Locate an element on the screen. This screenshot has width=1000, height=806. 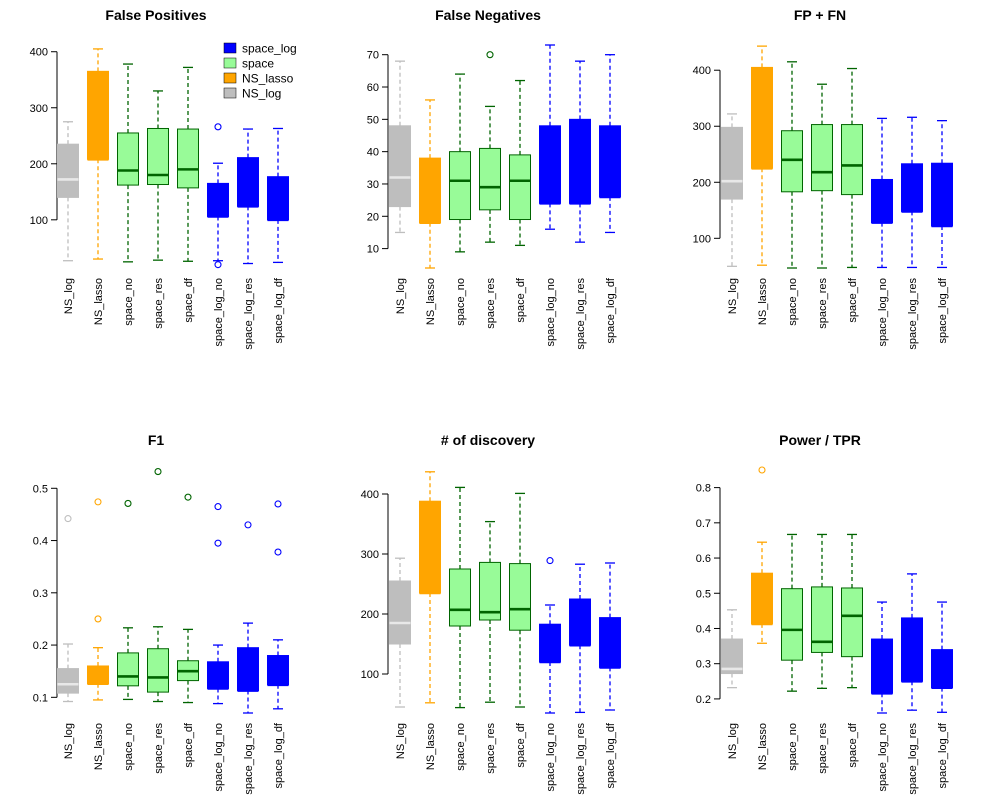
legend-label: space_log is located at coordinates (269, 49).